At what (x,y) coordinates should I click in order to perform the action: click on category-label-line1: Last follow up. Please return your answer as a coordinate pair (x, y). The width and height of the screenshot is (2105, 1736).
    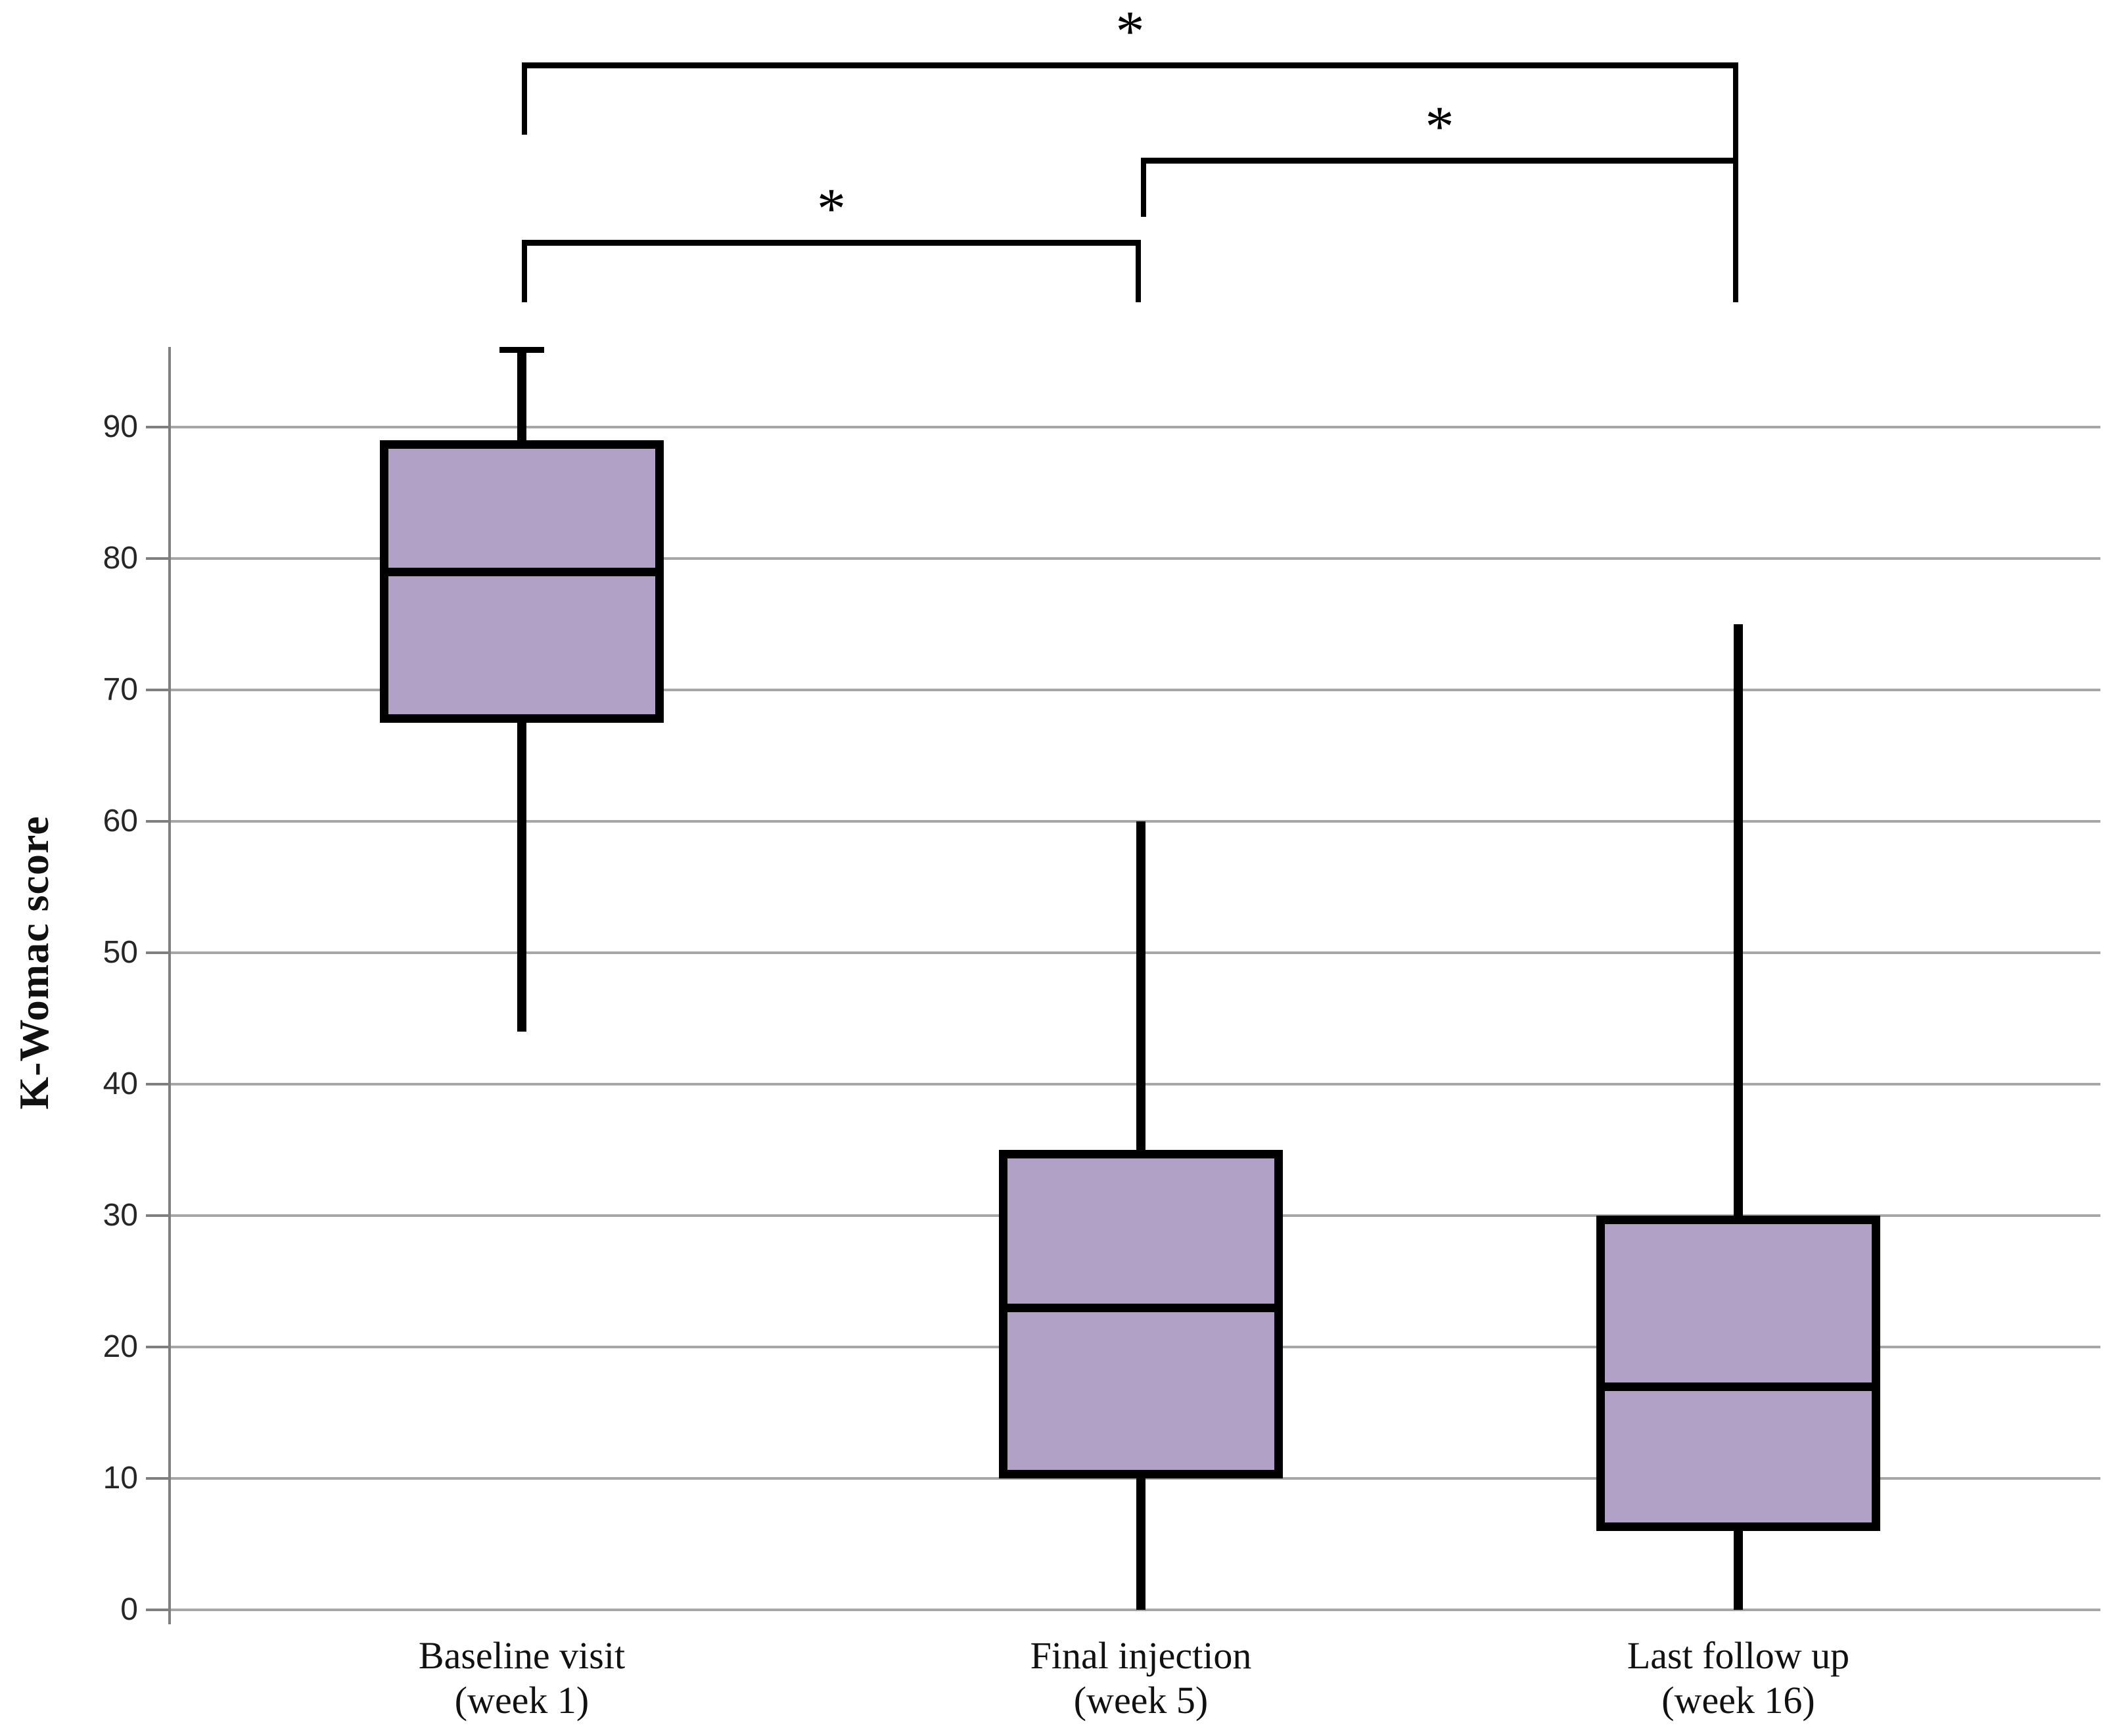
    Looking at the image, I should click on (1738, 1655).